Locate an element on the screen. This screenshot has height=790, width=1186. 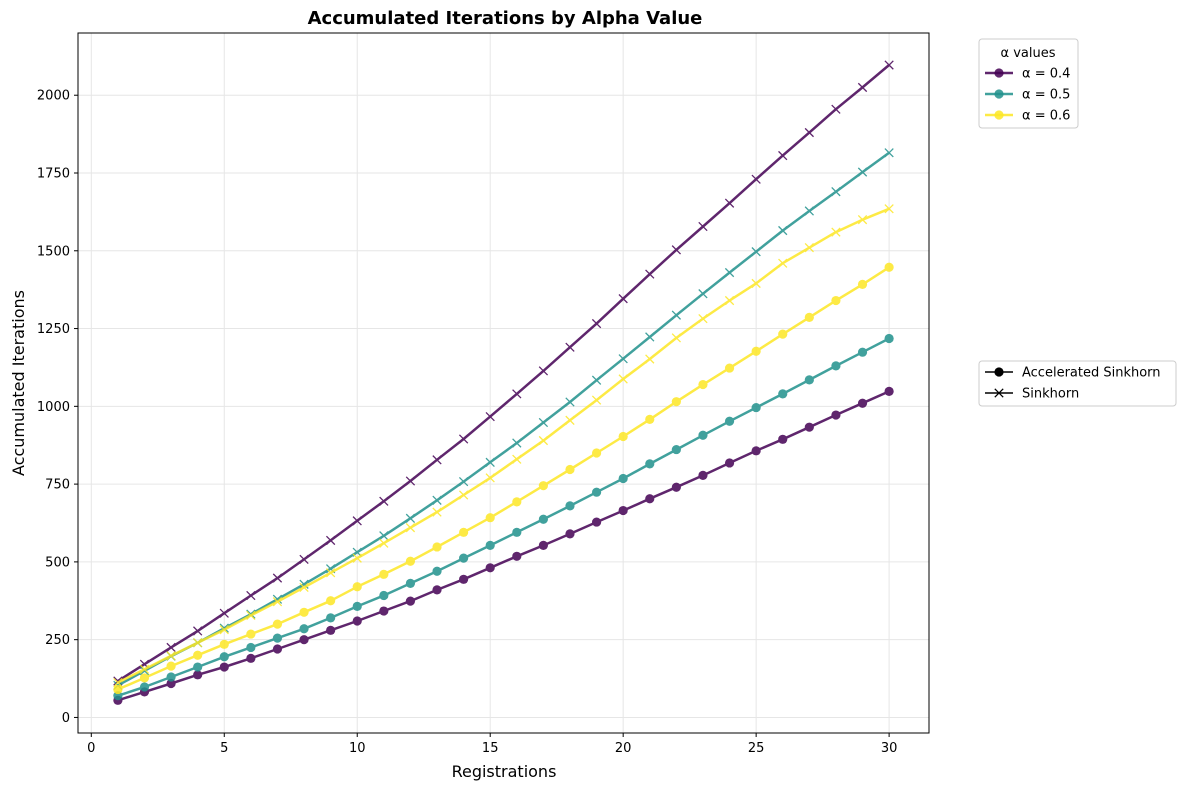
legend-marker-alpha is located at coordinates (999, 94).